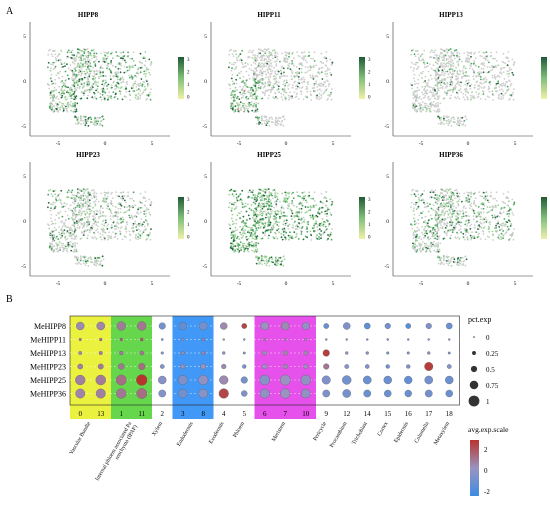 The height and width of the screenshot is (508, 550). Describe the element at coordinates (188, 213) in the screenshot. I see `umap-colorbar-tick: 2` at that location.